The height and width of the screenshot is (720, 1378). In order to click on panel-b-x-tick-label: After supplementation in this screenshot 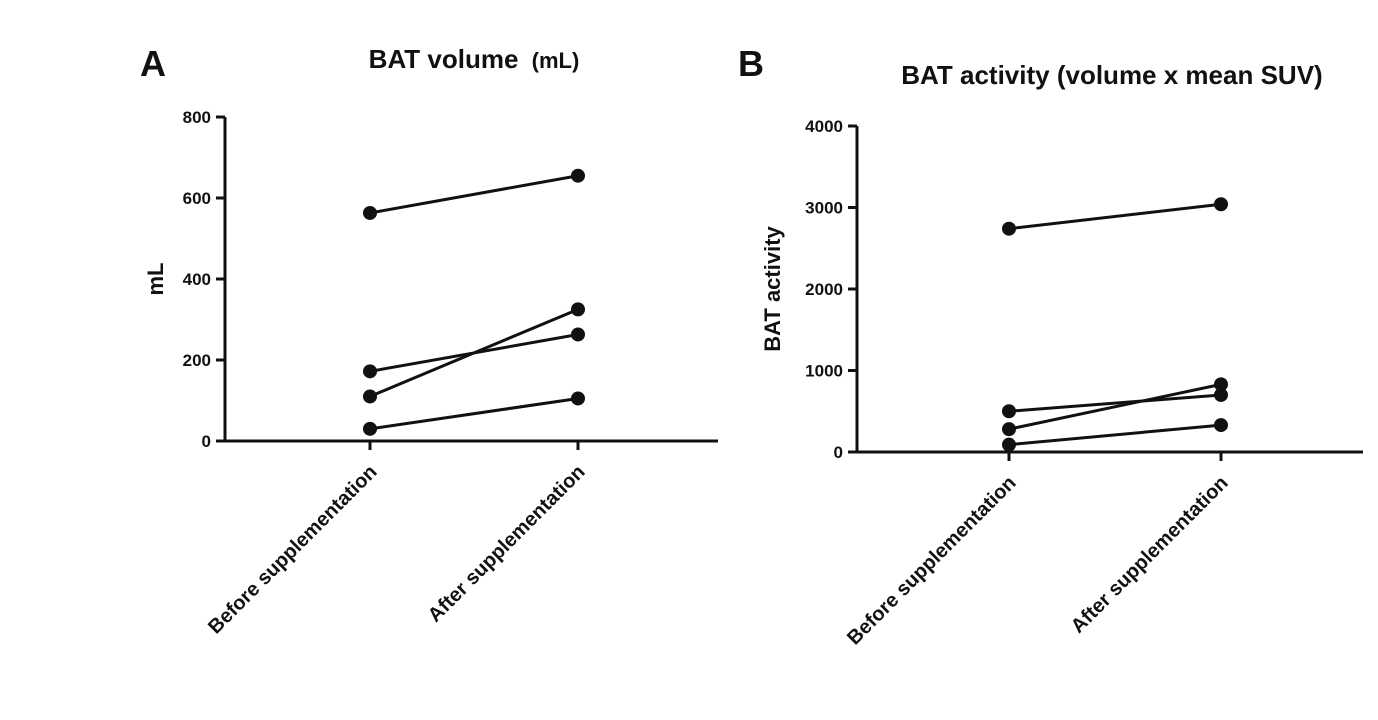, I will do `click(1150, 555)`.